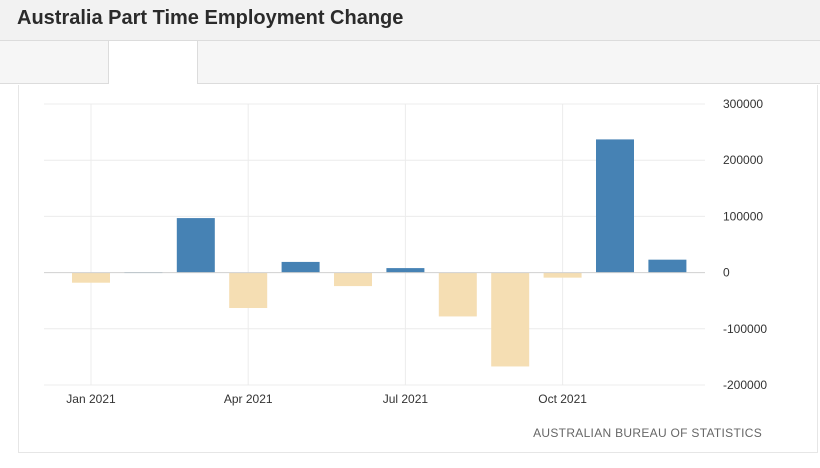 The image size is (820, 468). I want to click on bar-nov-2021, so click(615, 206).